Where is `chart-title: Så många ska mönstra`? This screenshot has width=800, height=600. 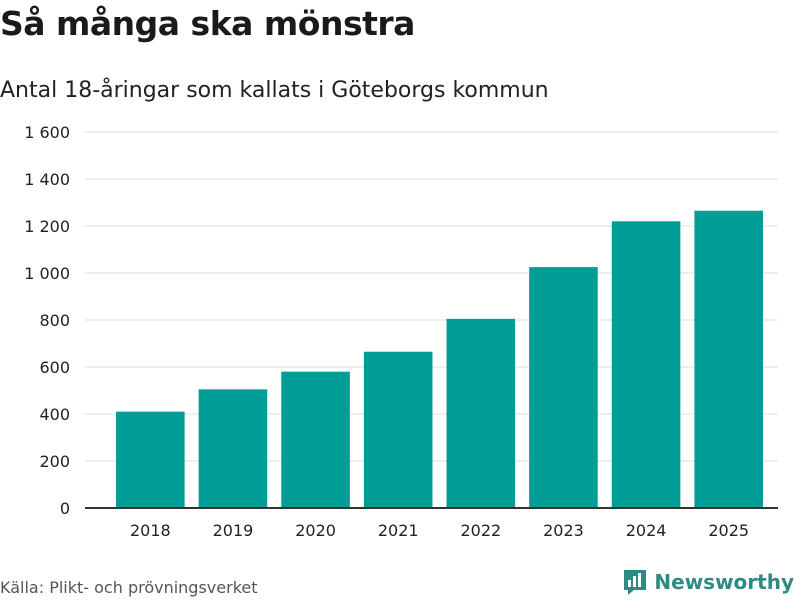
chart-title: Så många ska mönstra is located at coordinates (207, 23).